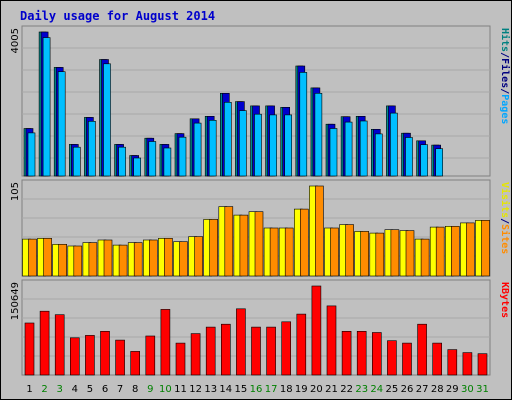 This screenshot has height=400, width=512. I want to click on x-tick-label-day-29: 29, so click(452, 389).